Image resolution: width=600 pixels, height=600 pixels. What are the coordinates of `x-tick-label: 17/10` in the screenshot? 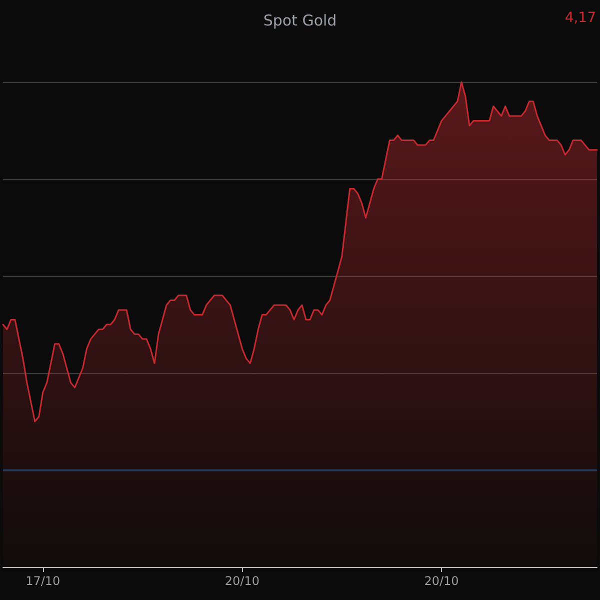 It's located at (43, 581).